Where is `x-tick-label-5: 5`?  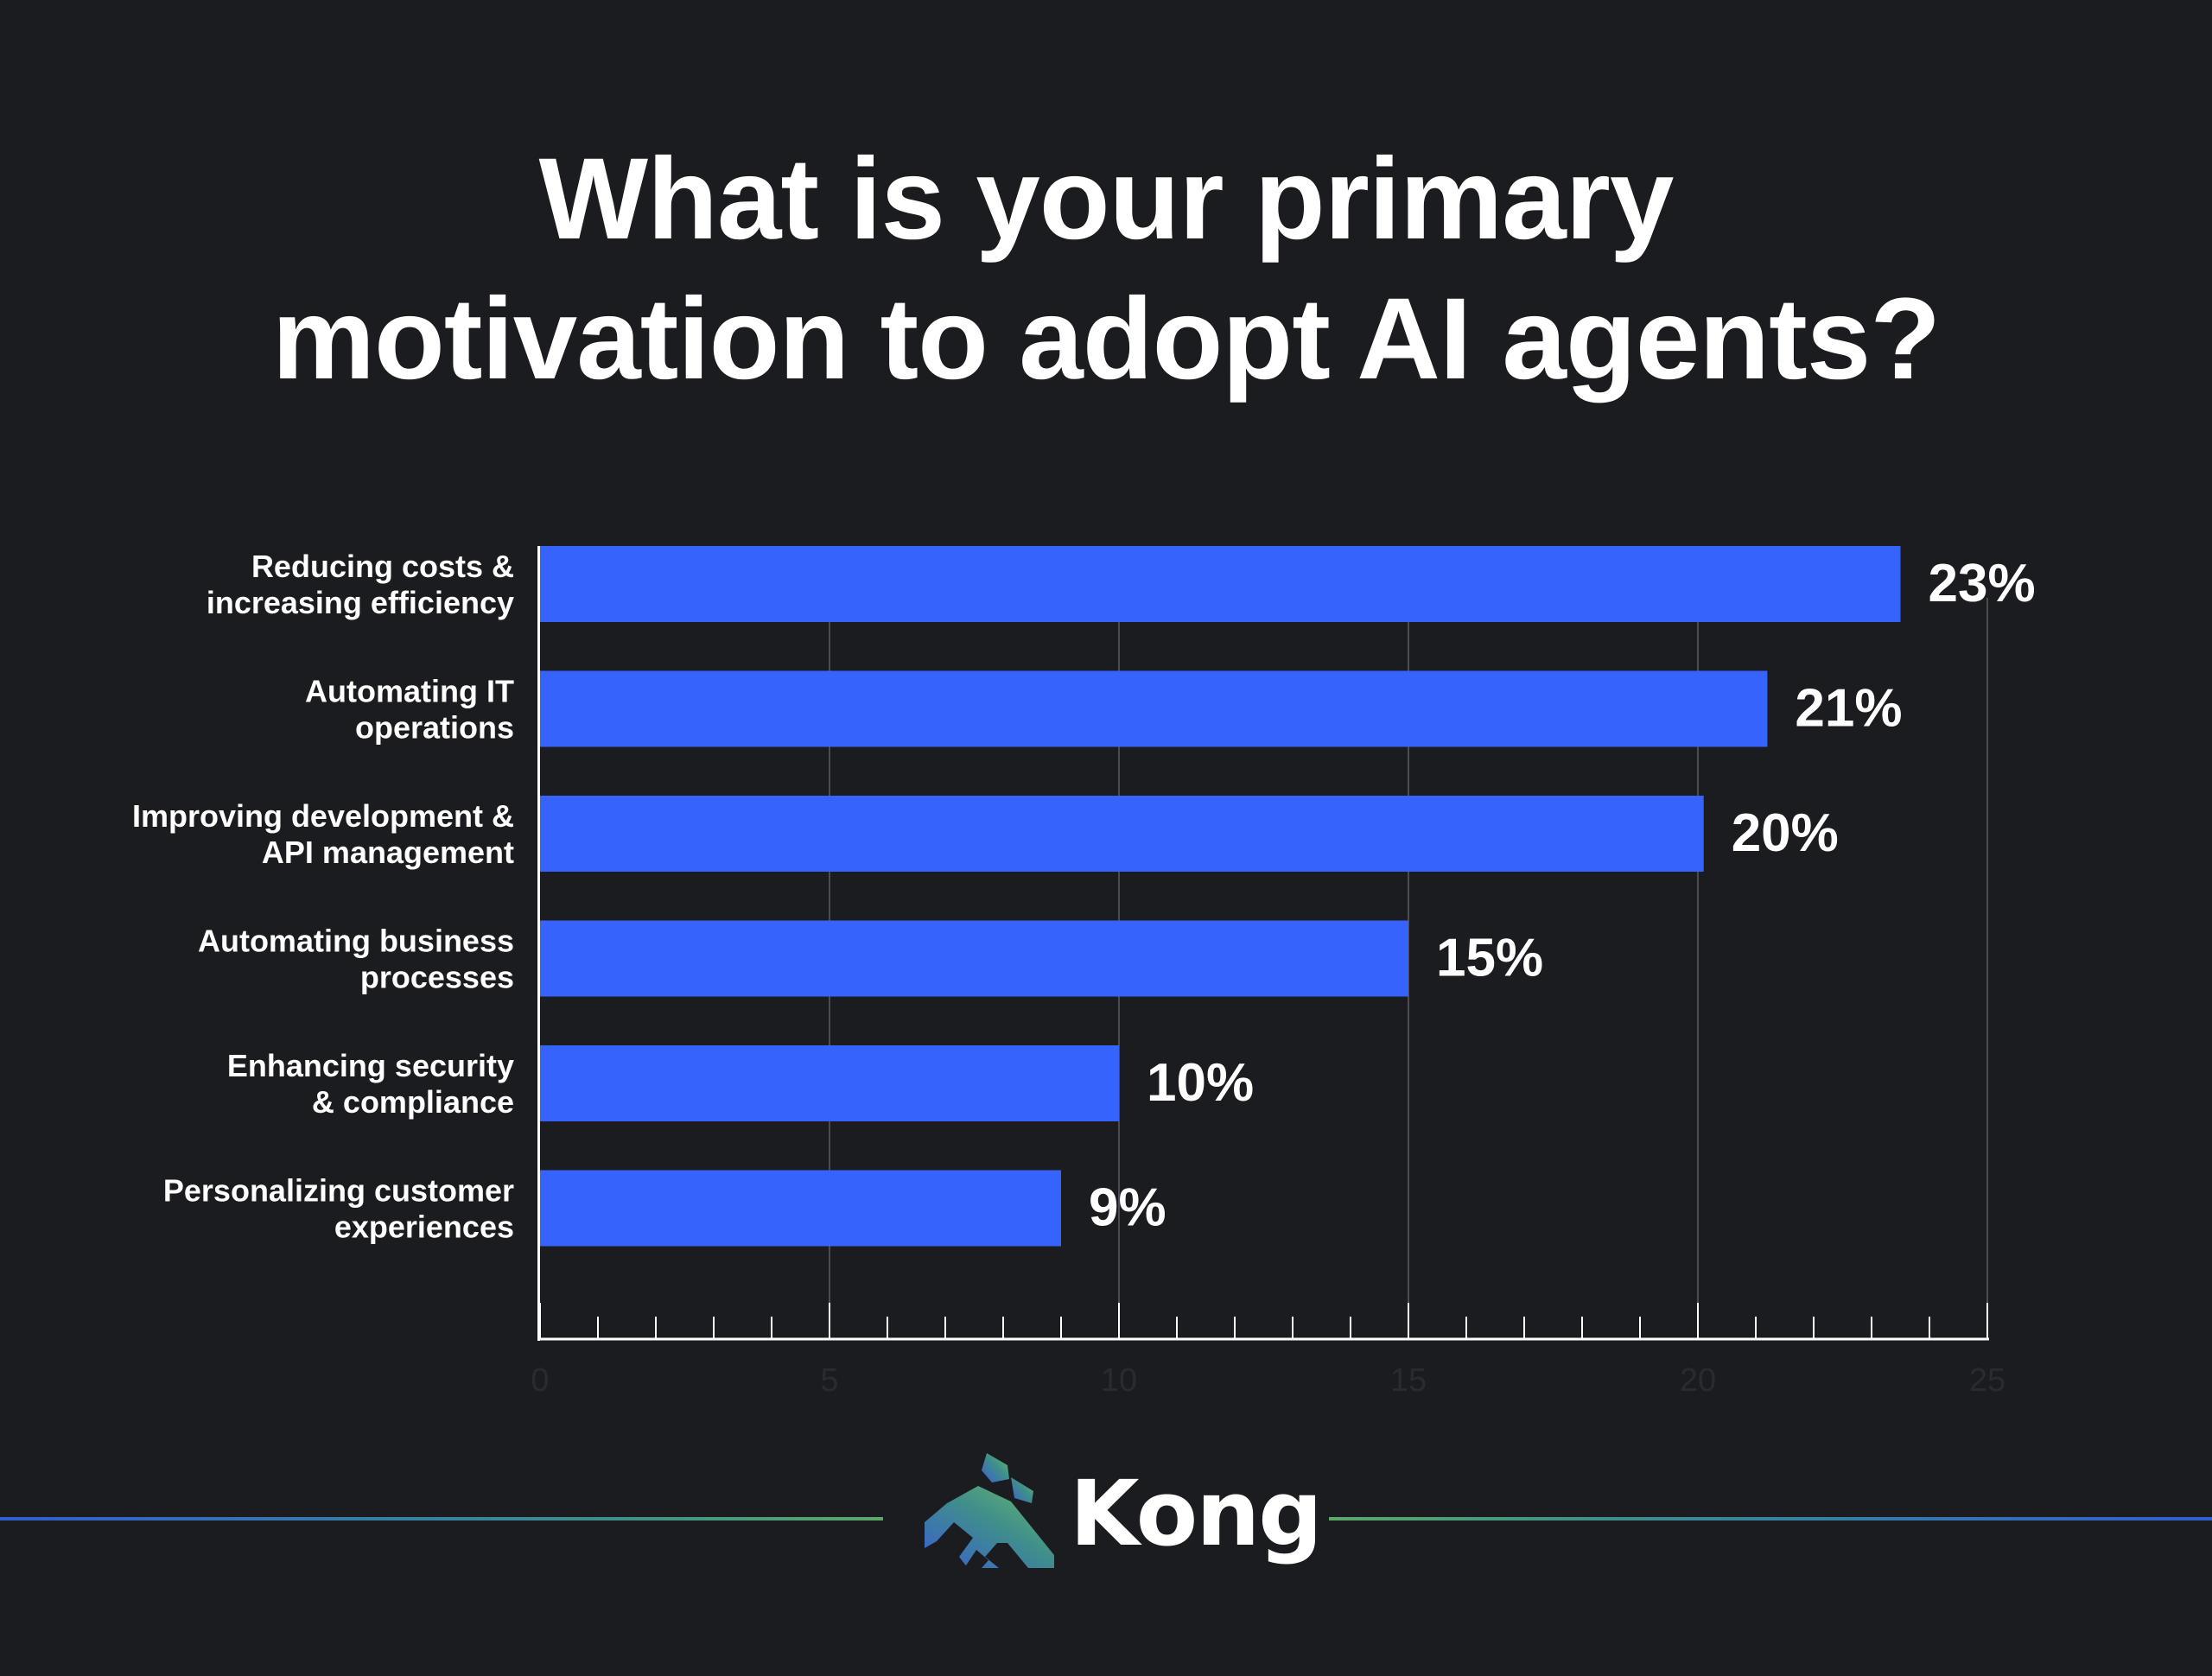 x-tick-label-5: 5 is located at coordinates (829, 1380).